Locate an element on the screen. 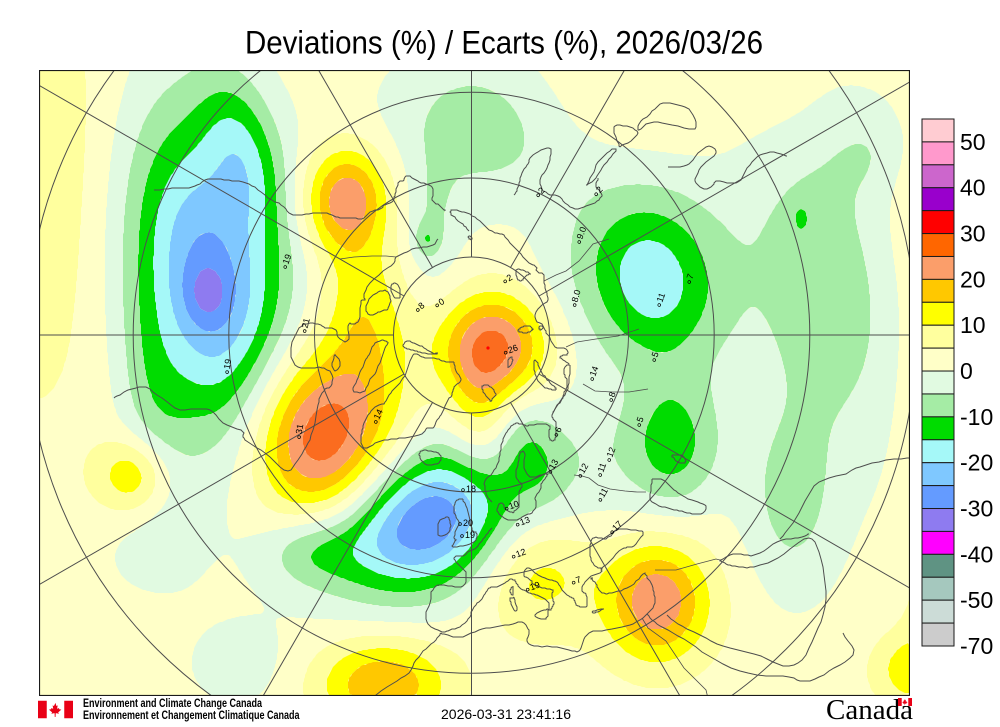 This screenshot has width=1000, height=727. svg-text: 21 is located at coordinates (306, 323).